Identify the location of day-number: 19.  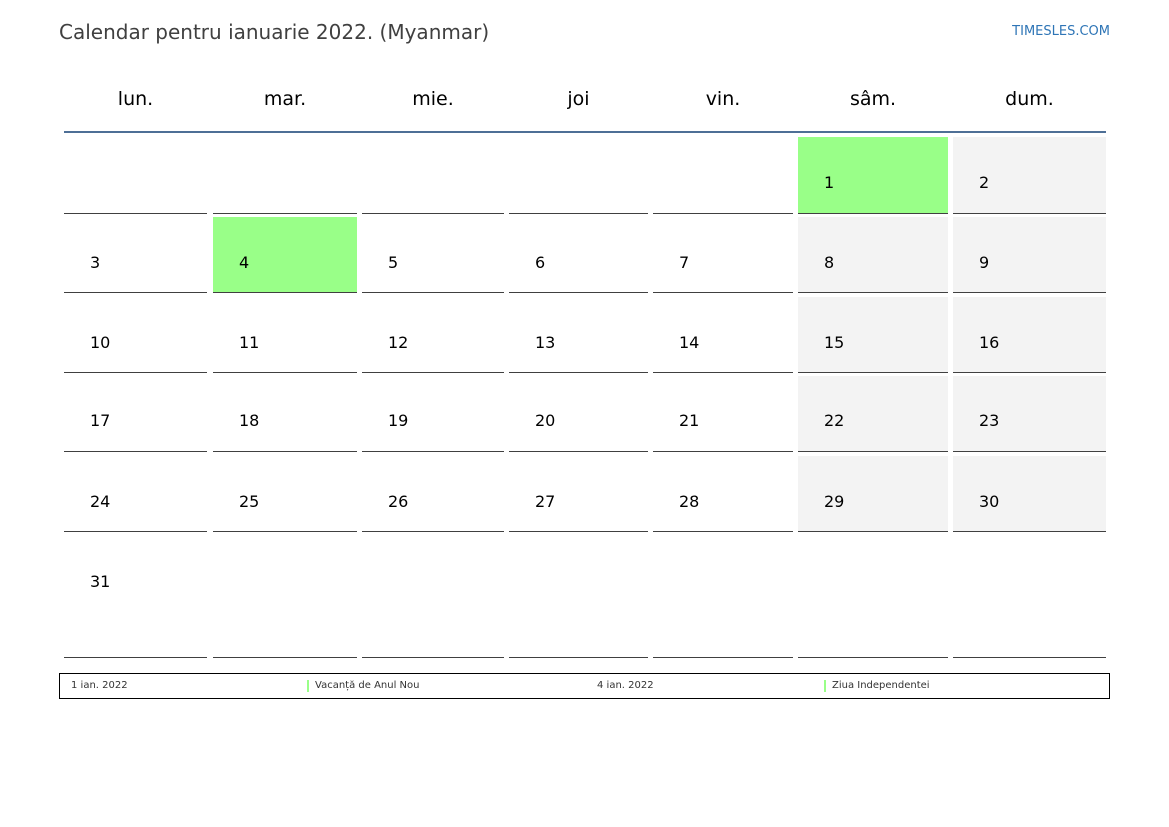
(398, 420).